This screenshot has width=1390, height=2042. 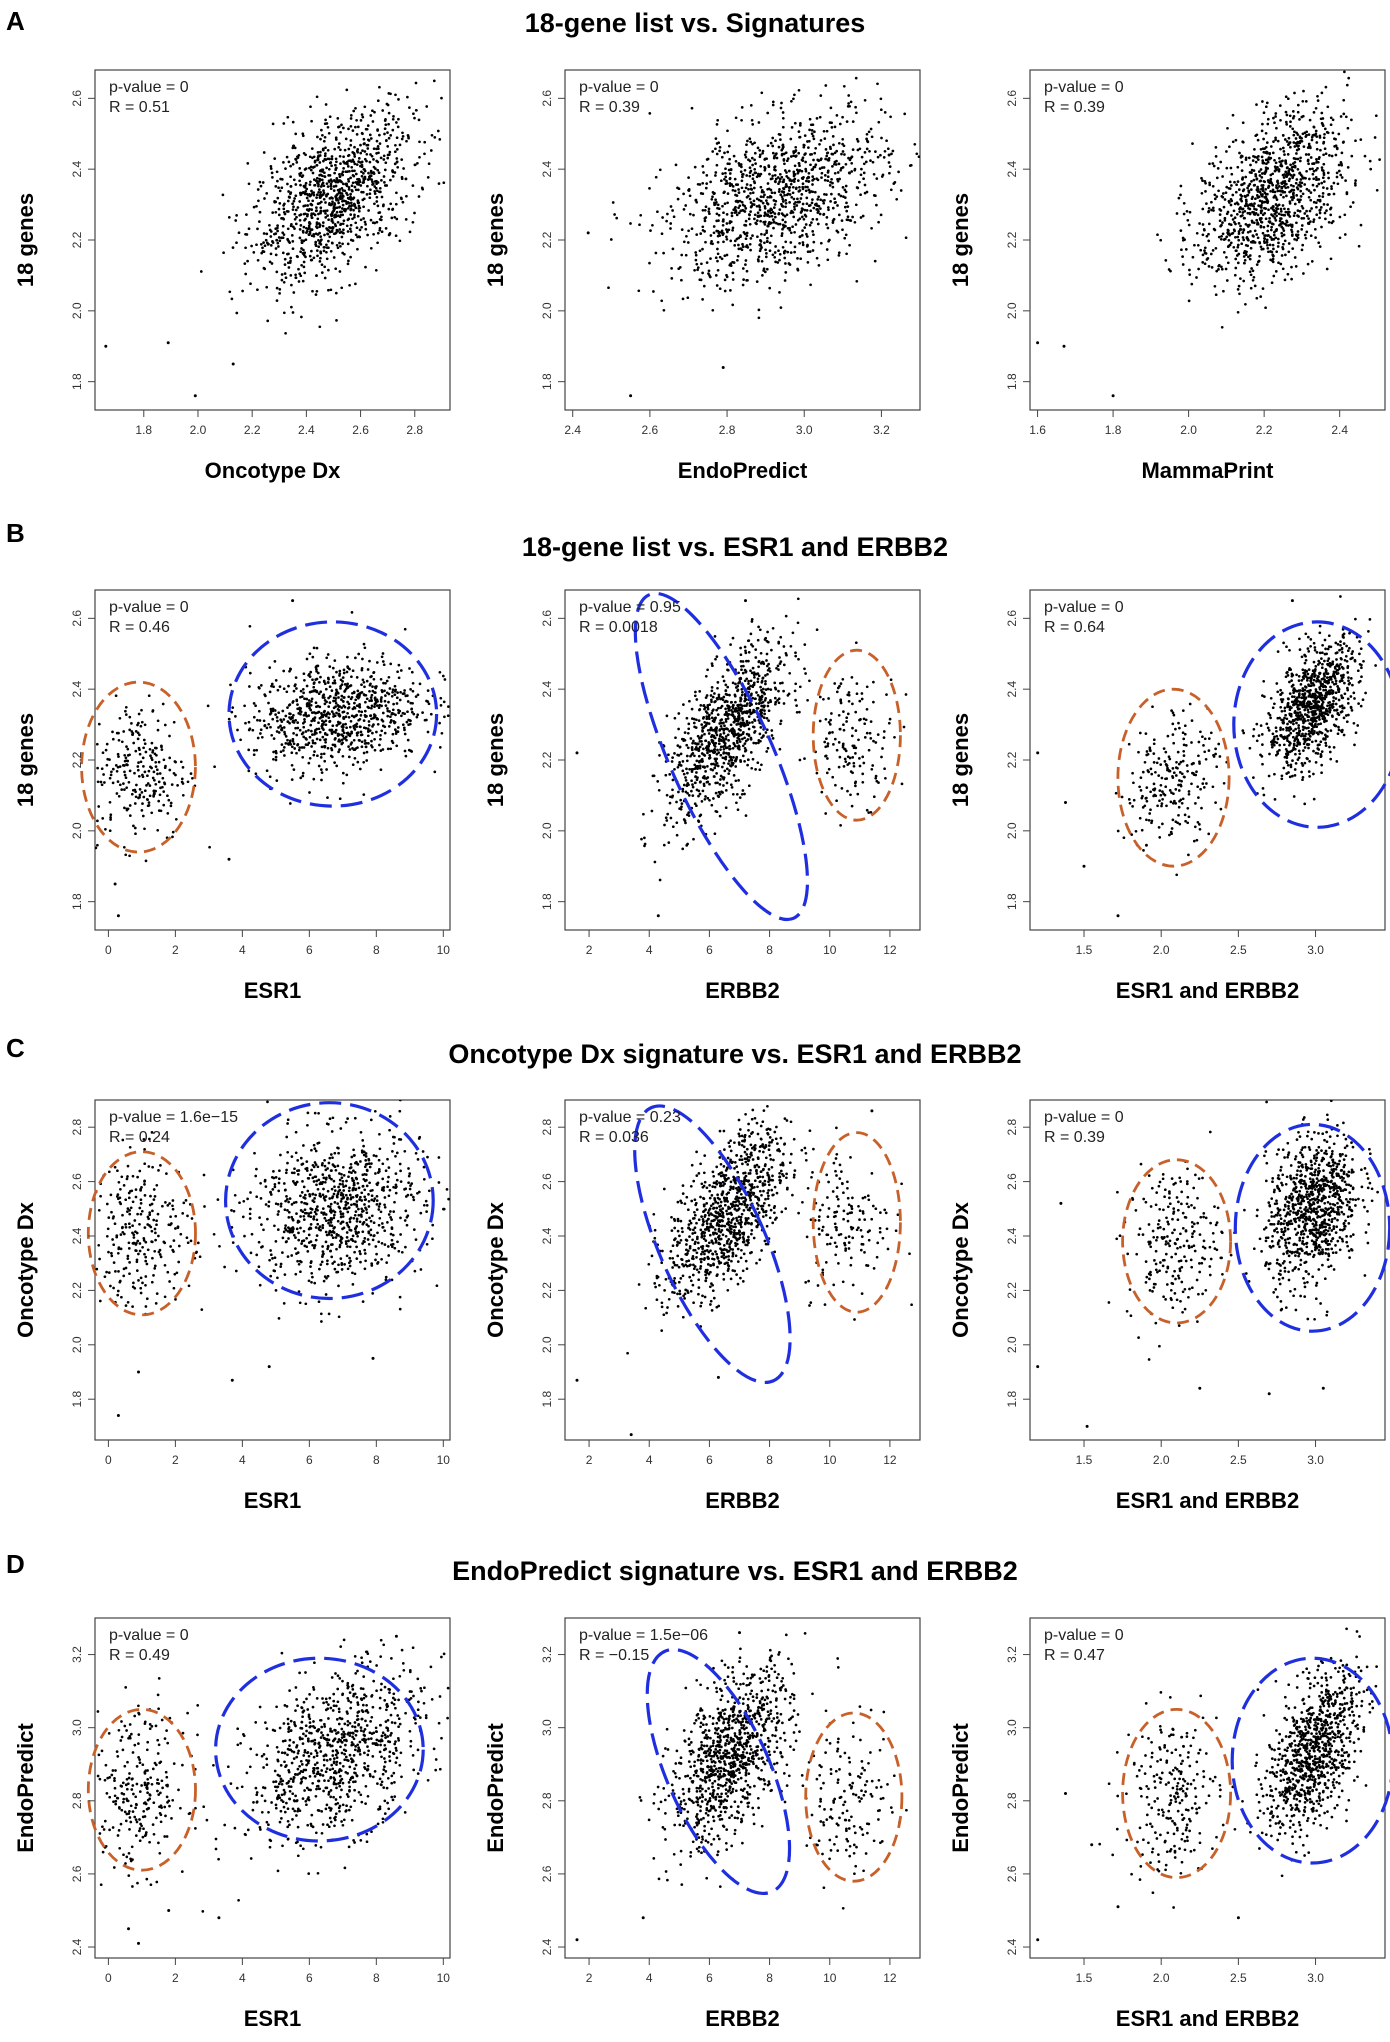 What do you see at coordinates (804, 430) in the screenshot?
I see `x-tick-label: 3.0` at bounding box center [804, 430].